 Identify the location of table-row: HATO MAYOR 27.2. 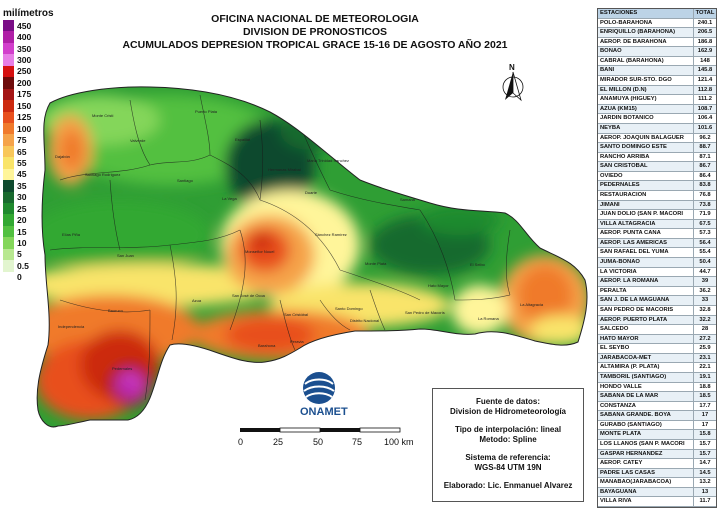
(657, 339).